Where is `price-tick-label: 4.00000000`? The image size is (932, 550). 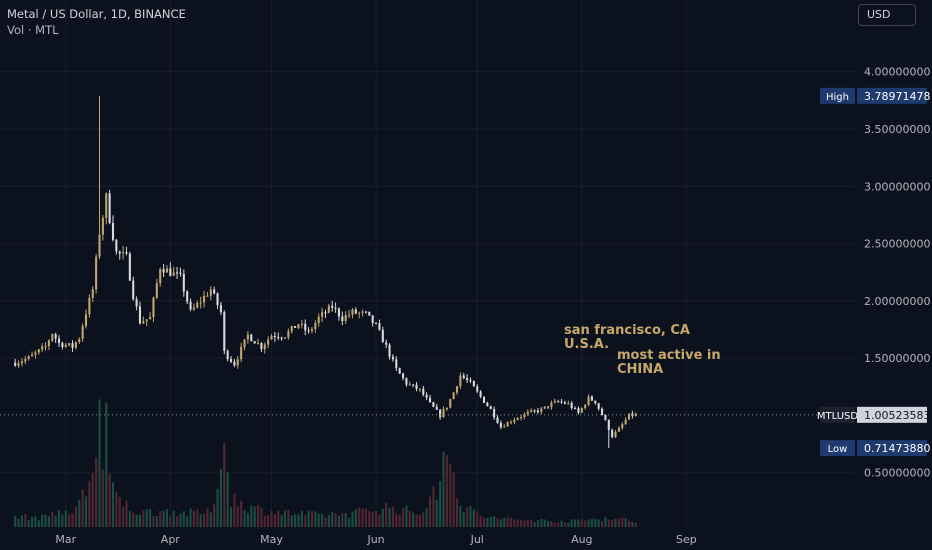
price-tick-label: 4.00000000 is located at coordinates (897, 72).